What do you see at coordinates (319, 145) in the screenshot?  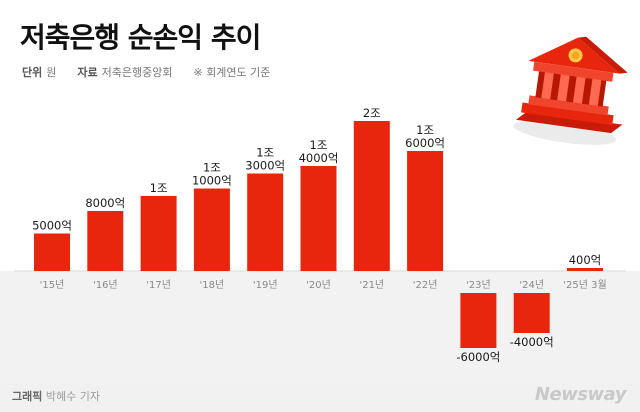 I see `data-label-5-0: 1조` at bounding box center [319, 145].